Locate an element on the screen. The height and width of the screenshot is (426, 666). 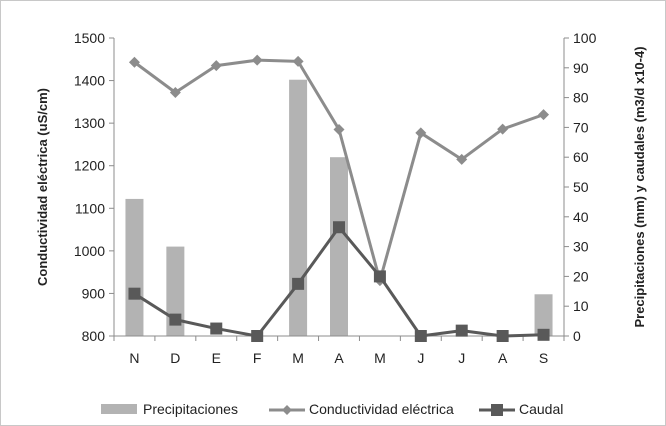
right-tick-label: 30 is located at coordinates (581, 247).